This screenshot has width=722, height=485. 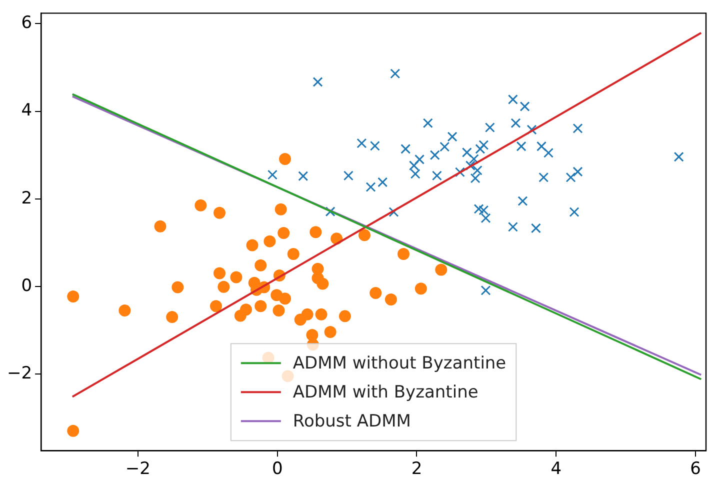 I want to click on legend-label: Robust ADMM, so click(x=351, y=422).